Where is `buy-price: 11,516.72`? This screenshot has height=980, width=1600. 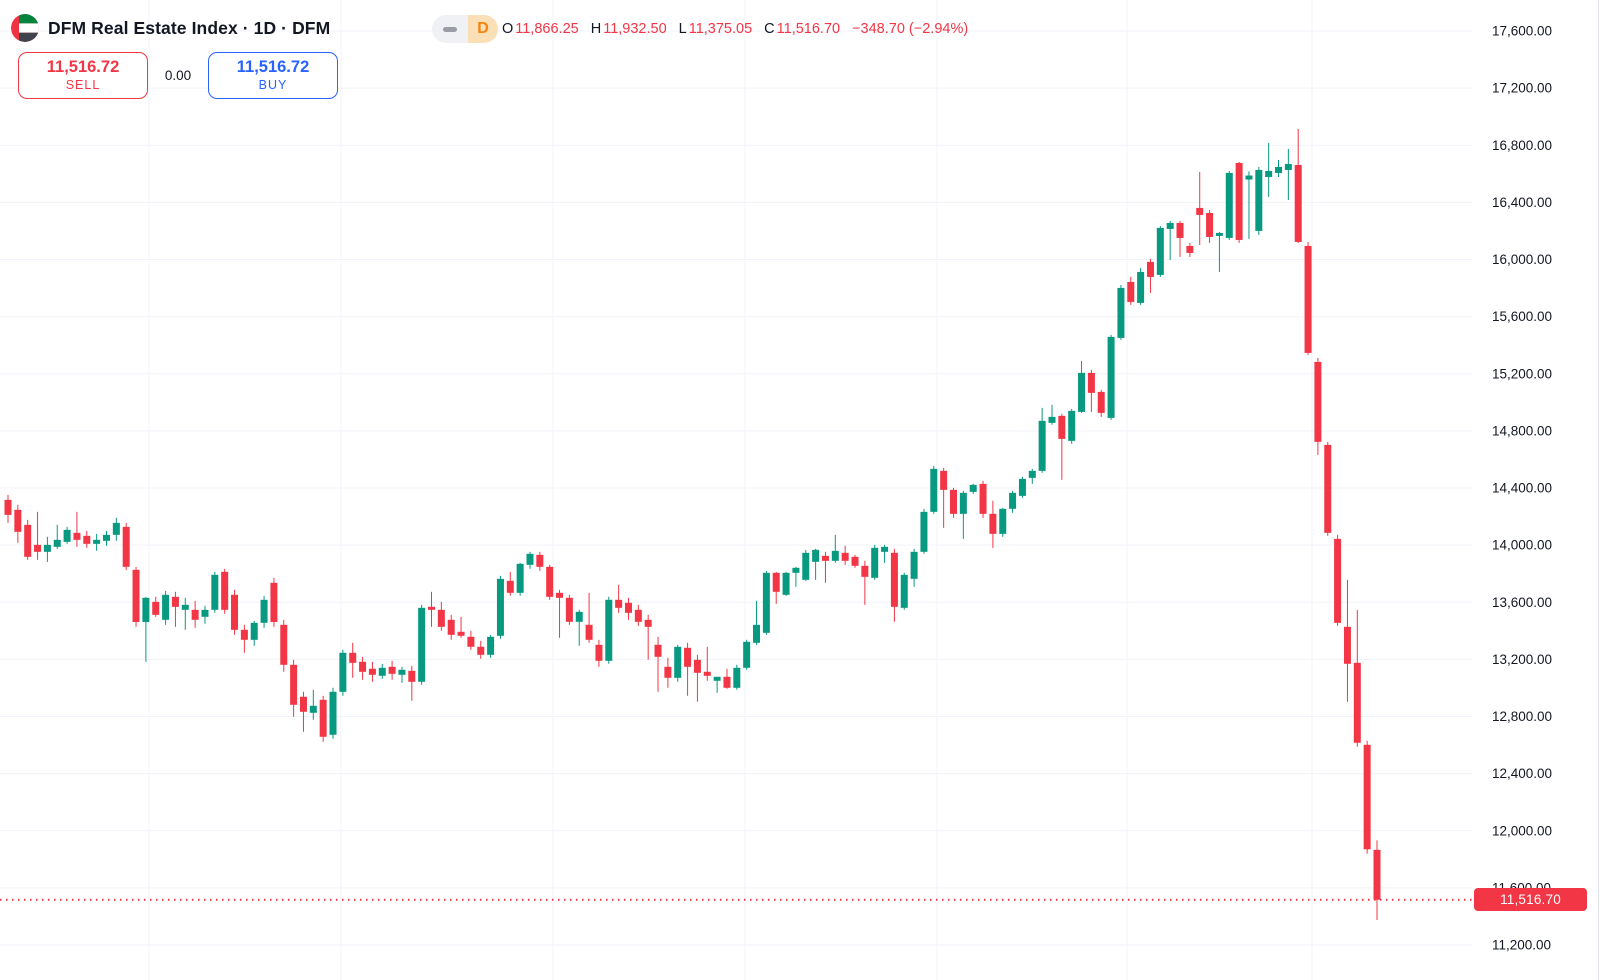
buy-price: 11,516.72 is located at coordinates (273, 67).